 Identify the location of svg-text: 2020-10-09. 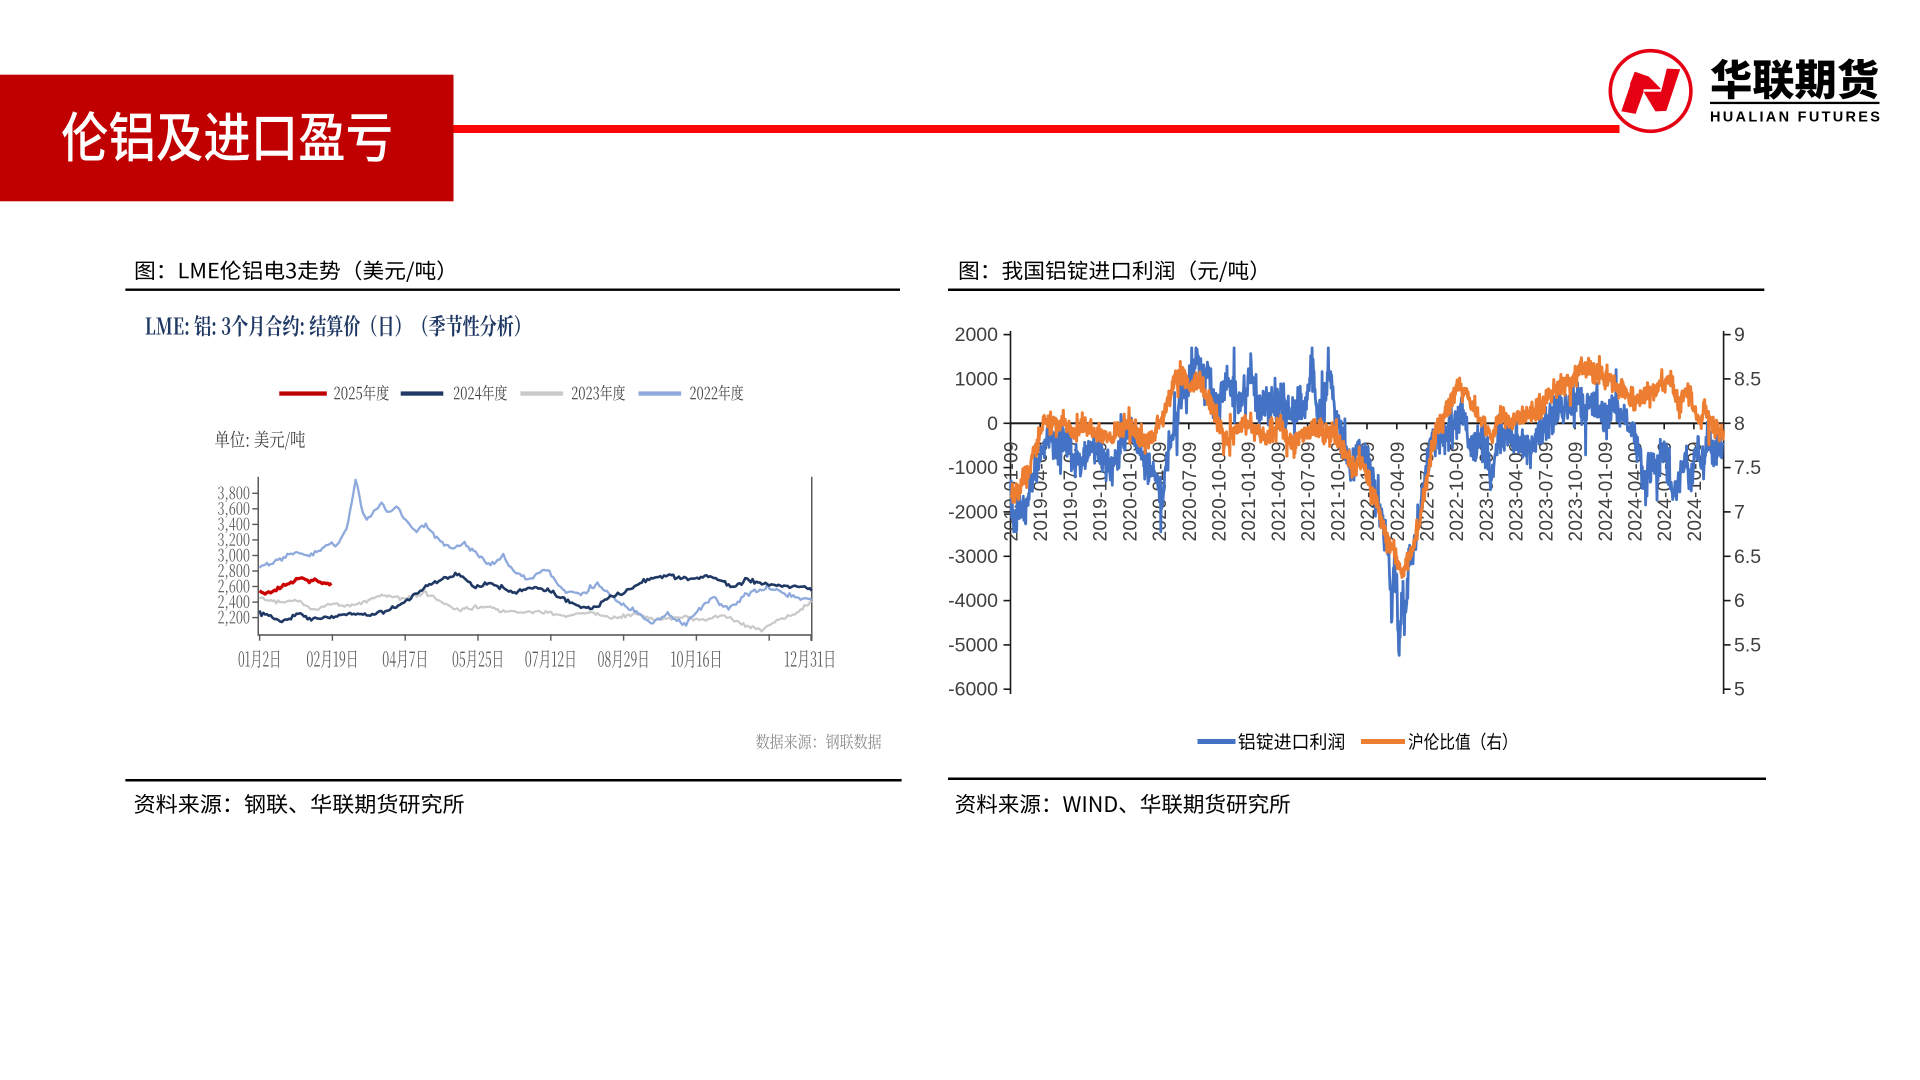
(1220, 491).